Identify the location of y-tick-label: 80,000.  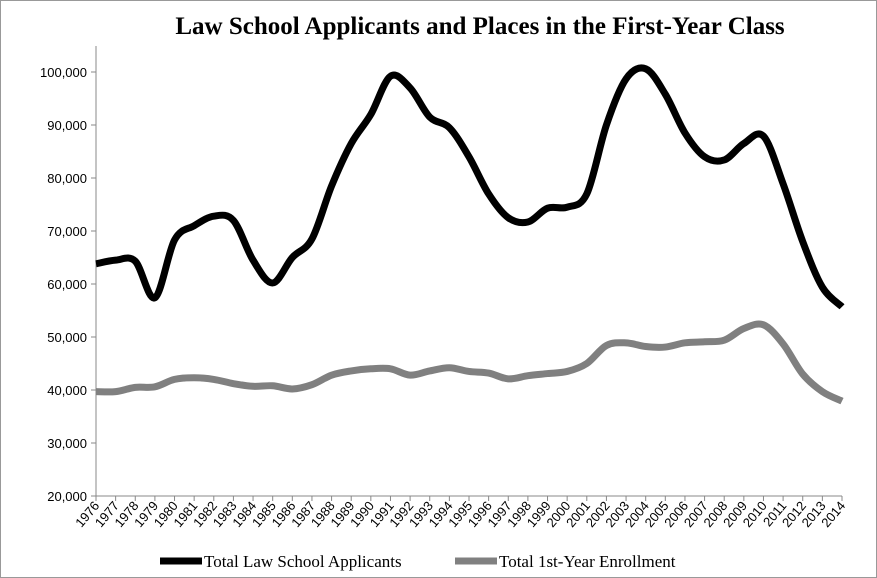
(67, 178).